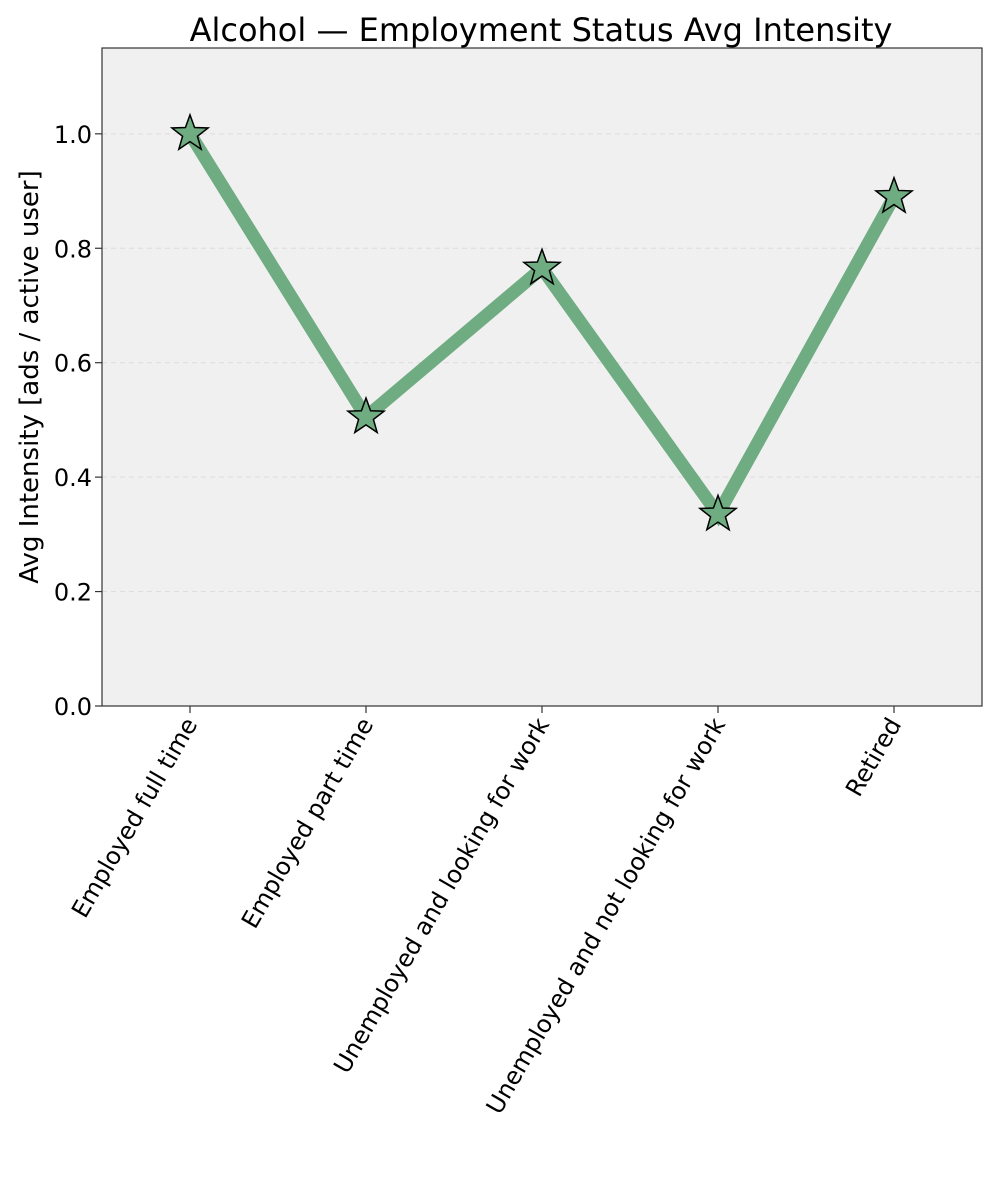 The height and width of the screenshot is (1201, 997). Describe the element at coordinates (134, 818) in the screenshot. I see `x-tick-label: Employed full time` at that location.